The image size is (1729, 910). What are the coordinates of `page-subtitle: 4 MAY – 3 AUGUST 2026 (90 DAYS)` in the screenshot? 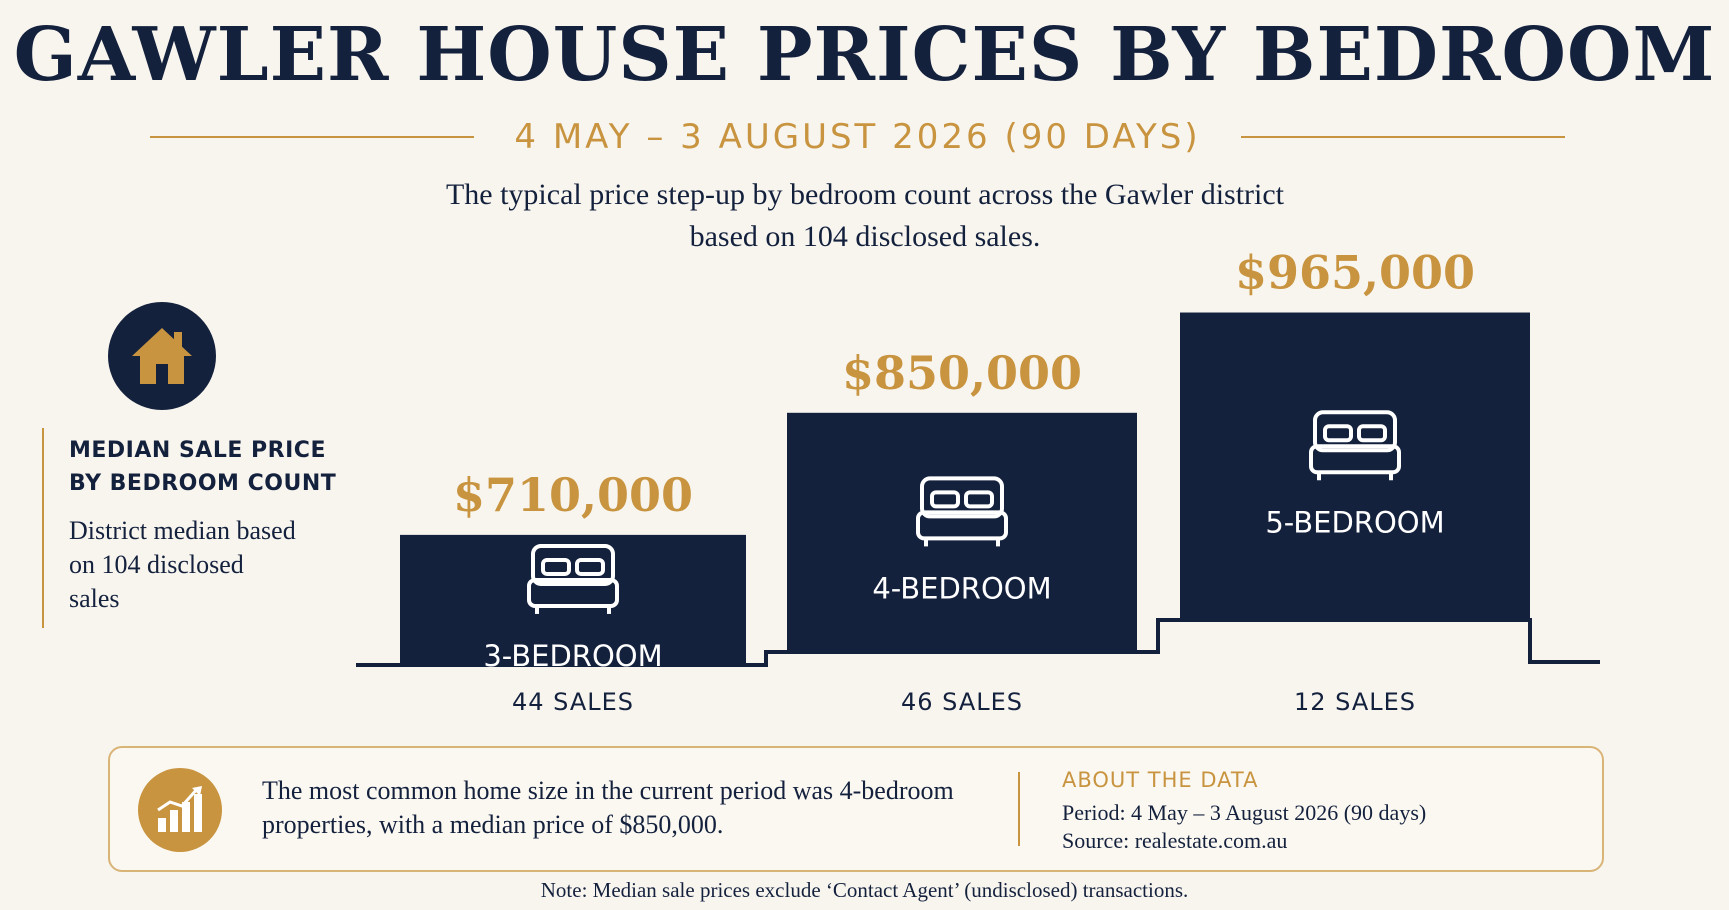 It's located at (857, 137).